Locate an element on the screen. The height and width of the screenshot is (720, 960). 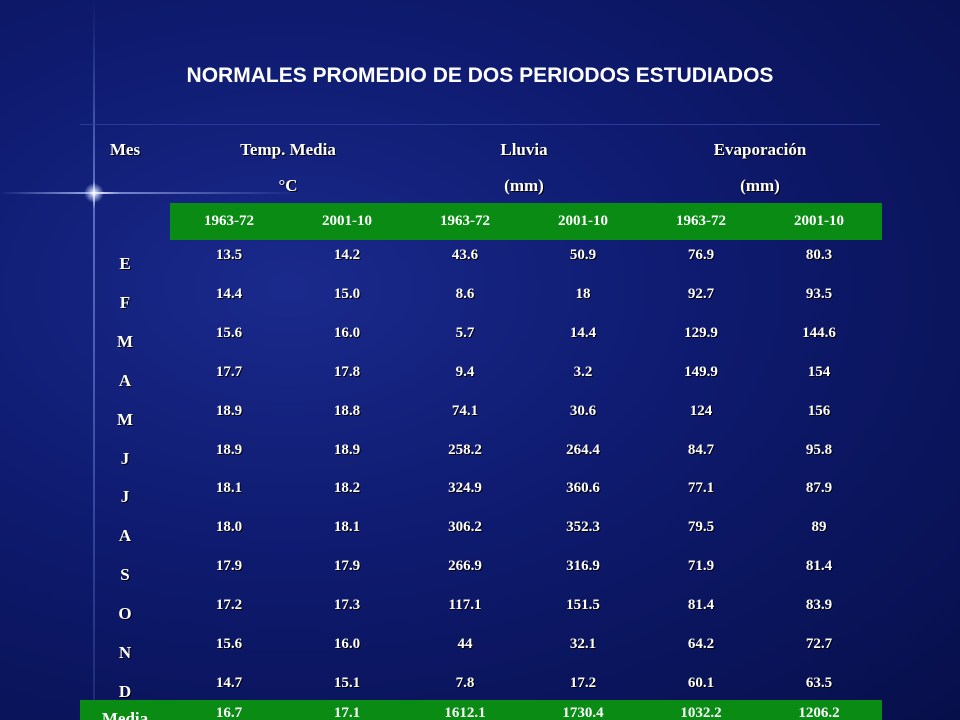
decorative-star-flare is located at coordinates (94, 193).